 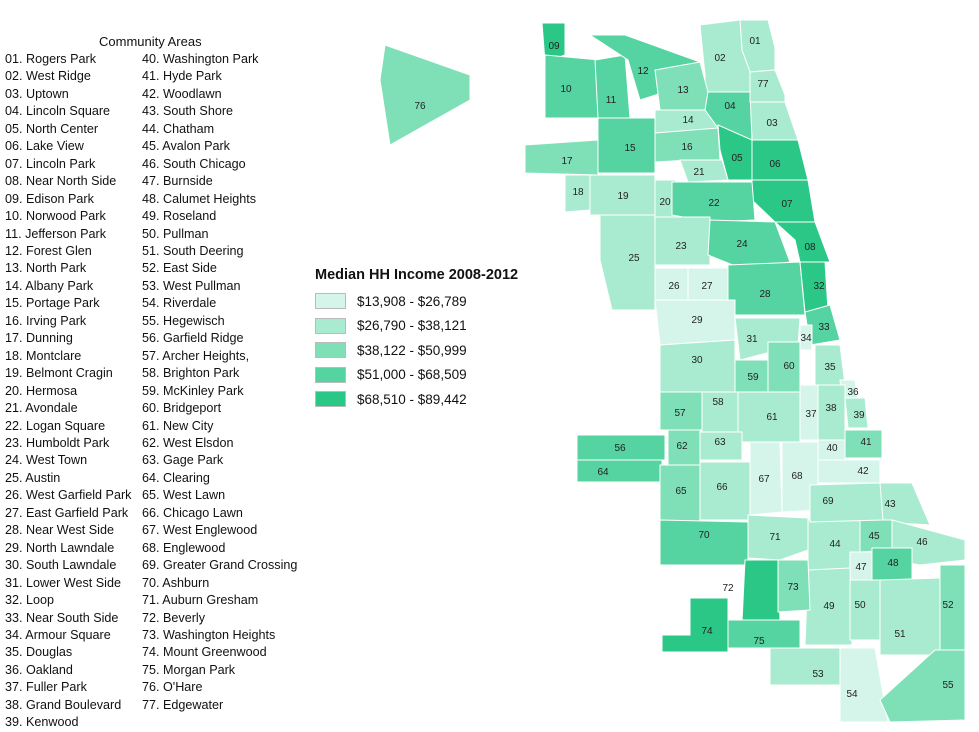 I want to click on community-area-name: 67. West Englewood, so click(x=200, y=530).